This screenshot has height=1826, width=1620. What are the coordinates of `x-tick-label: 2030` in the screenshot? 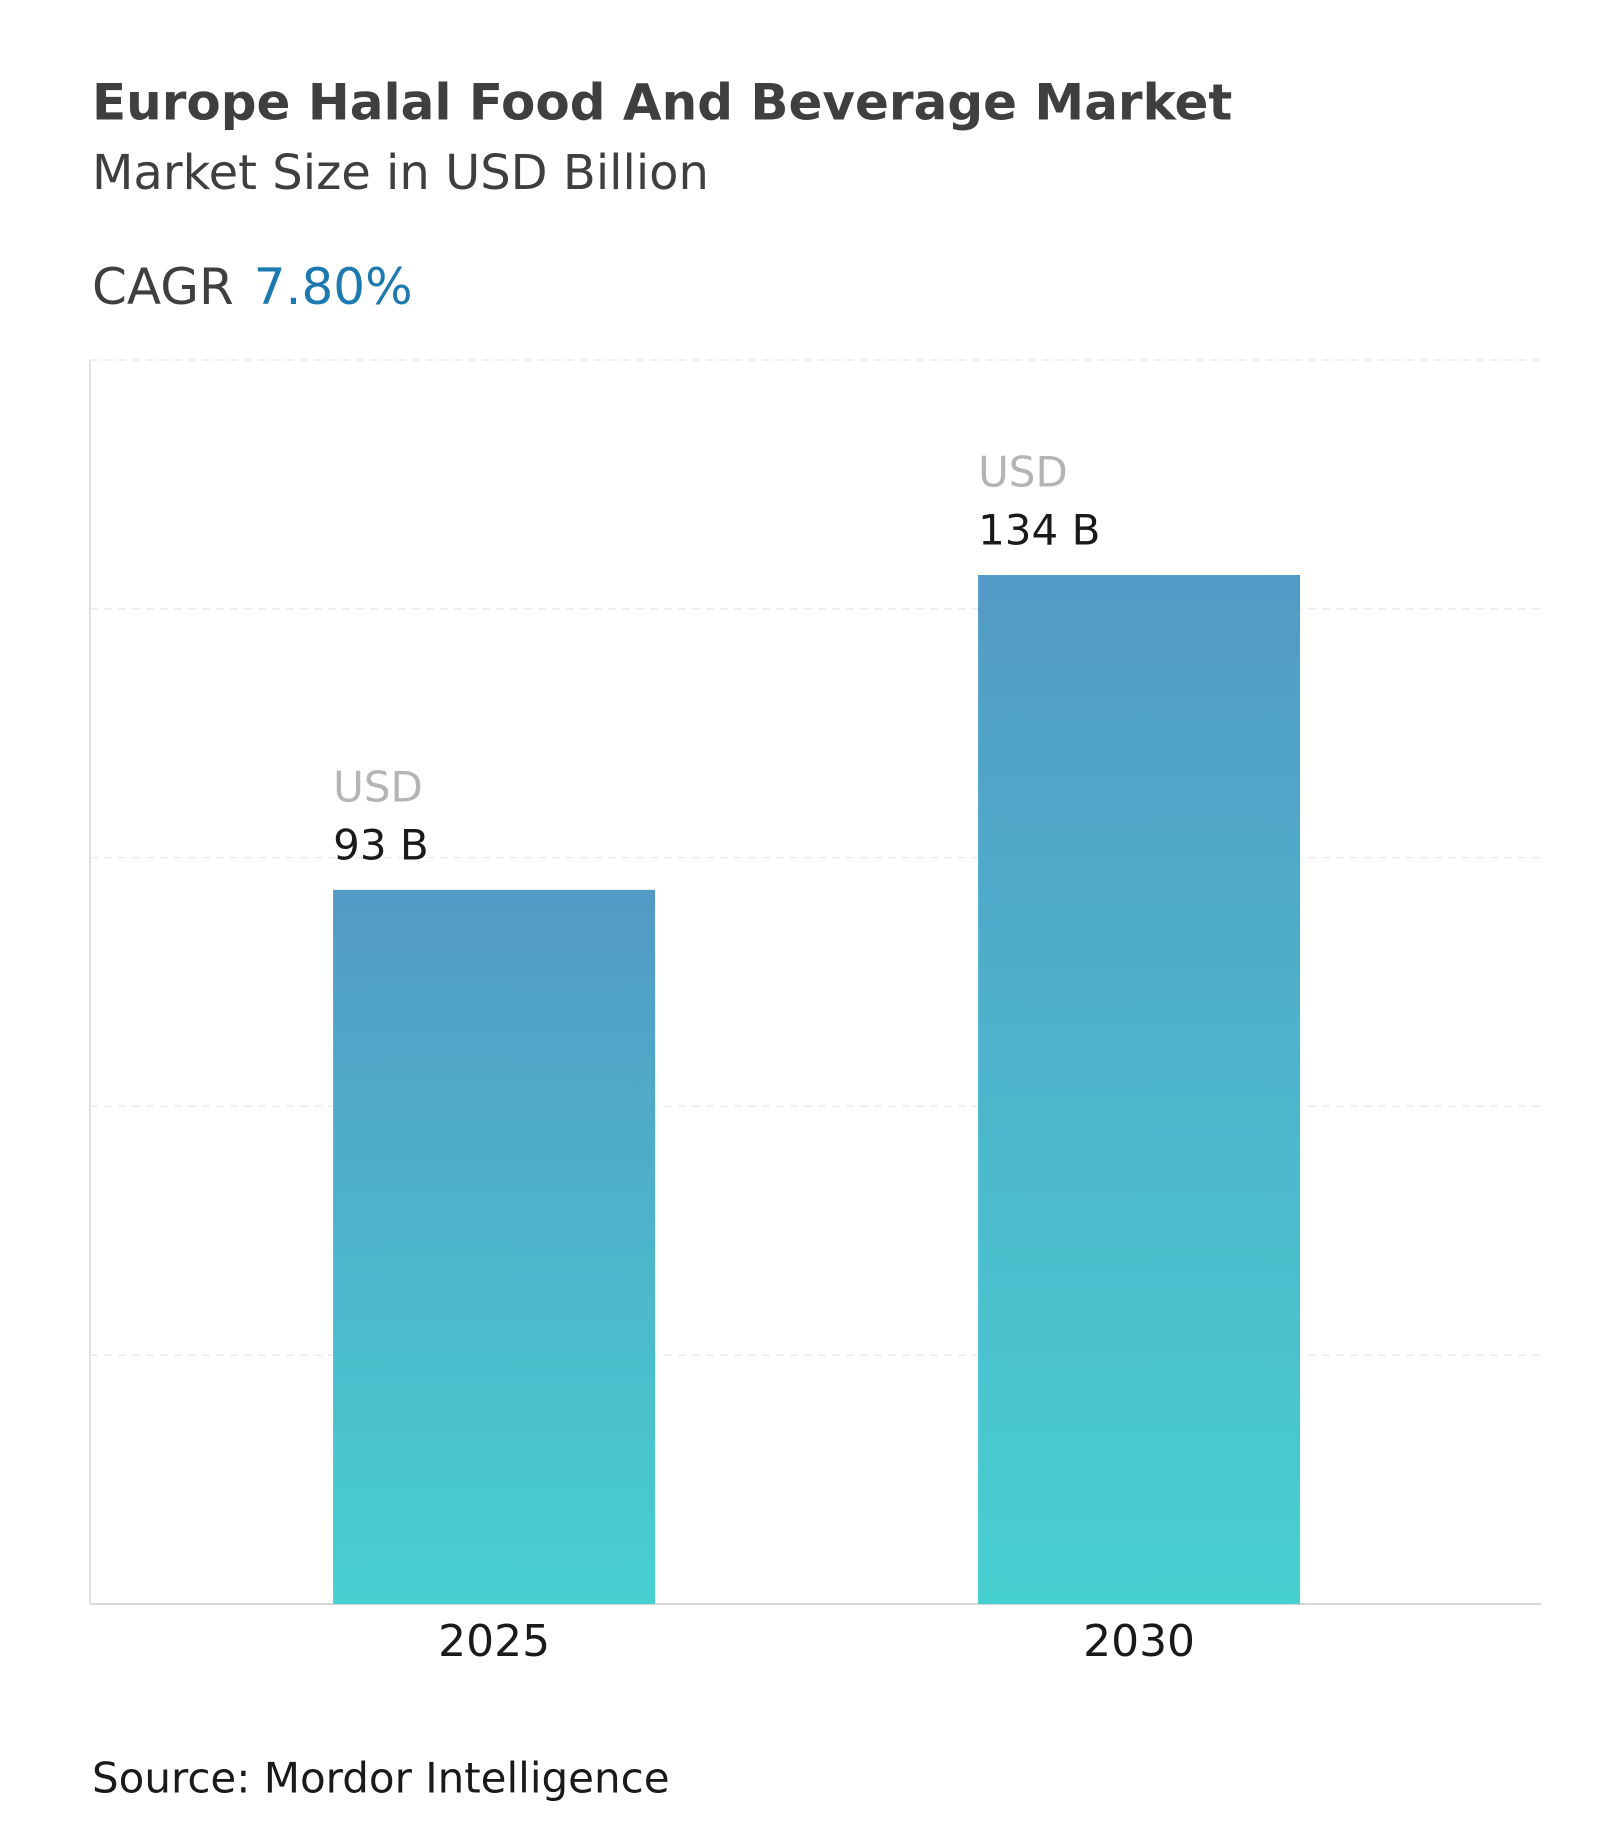 It's located at (1139, 1641).